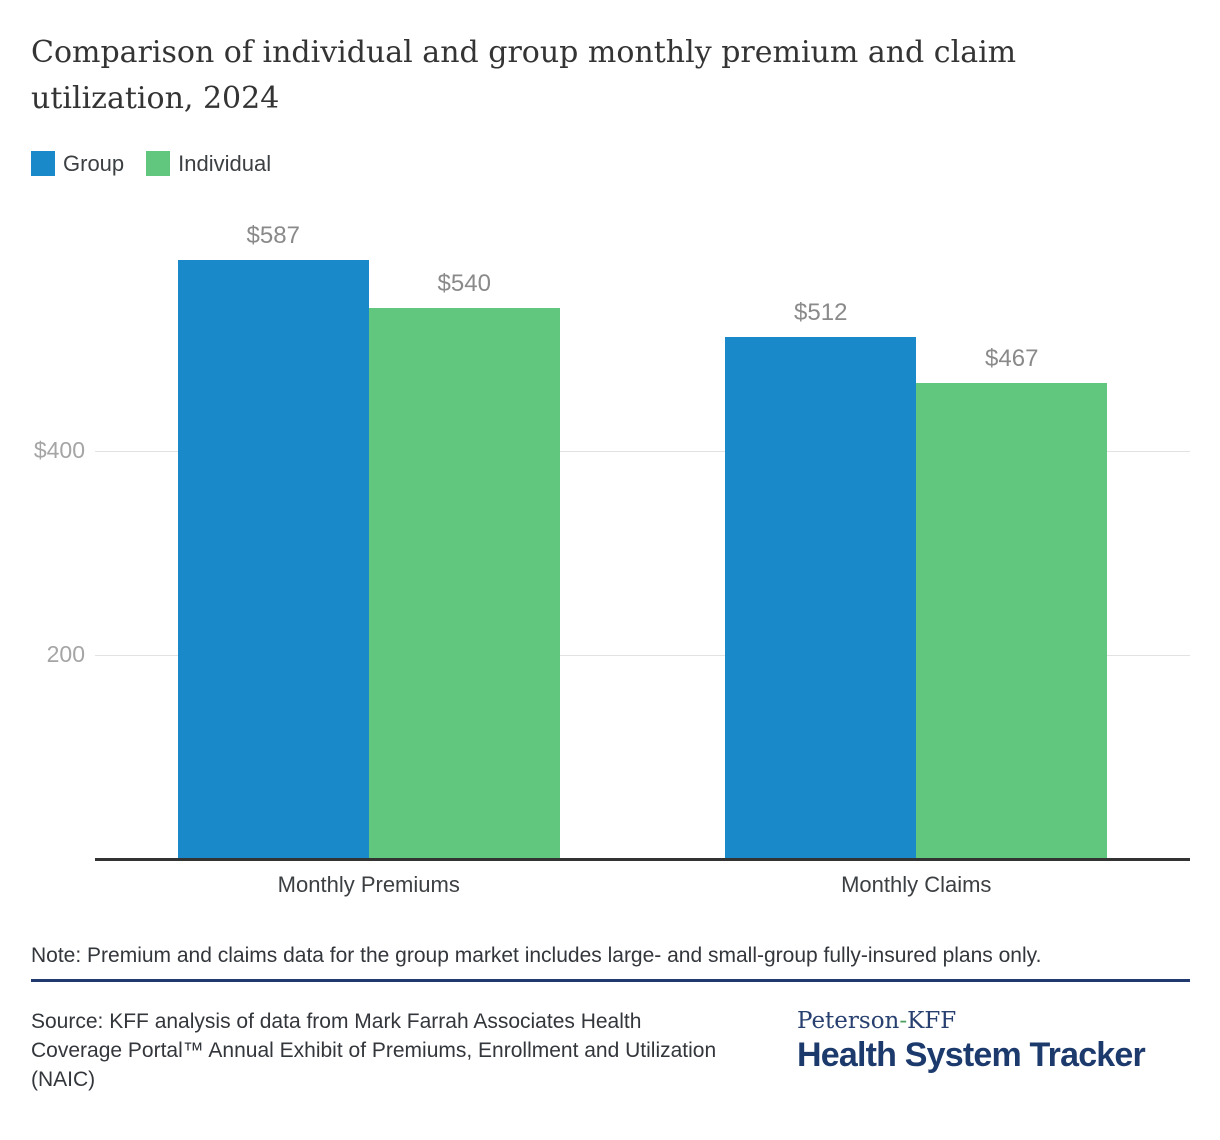 The image size is (1220, 1140). I want to click on divider-rule, so click(610, 980).